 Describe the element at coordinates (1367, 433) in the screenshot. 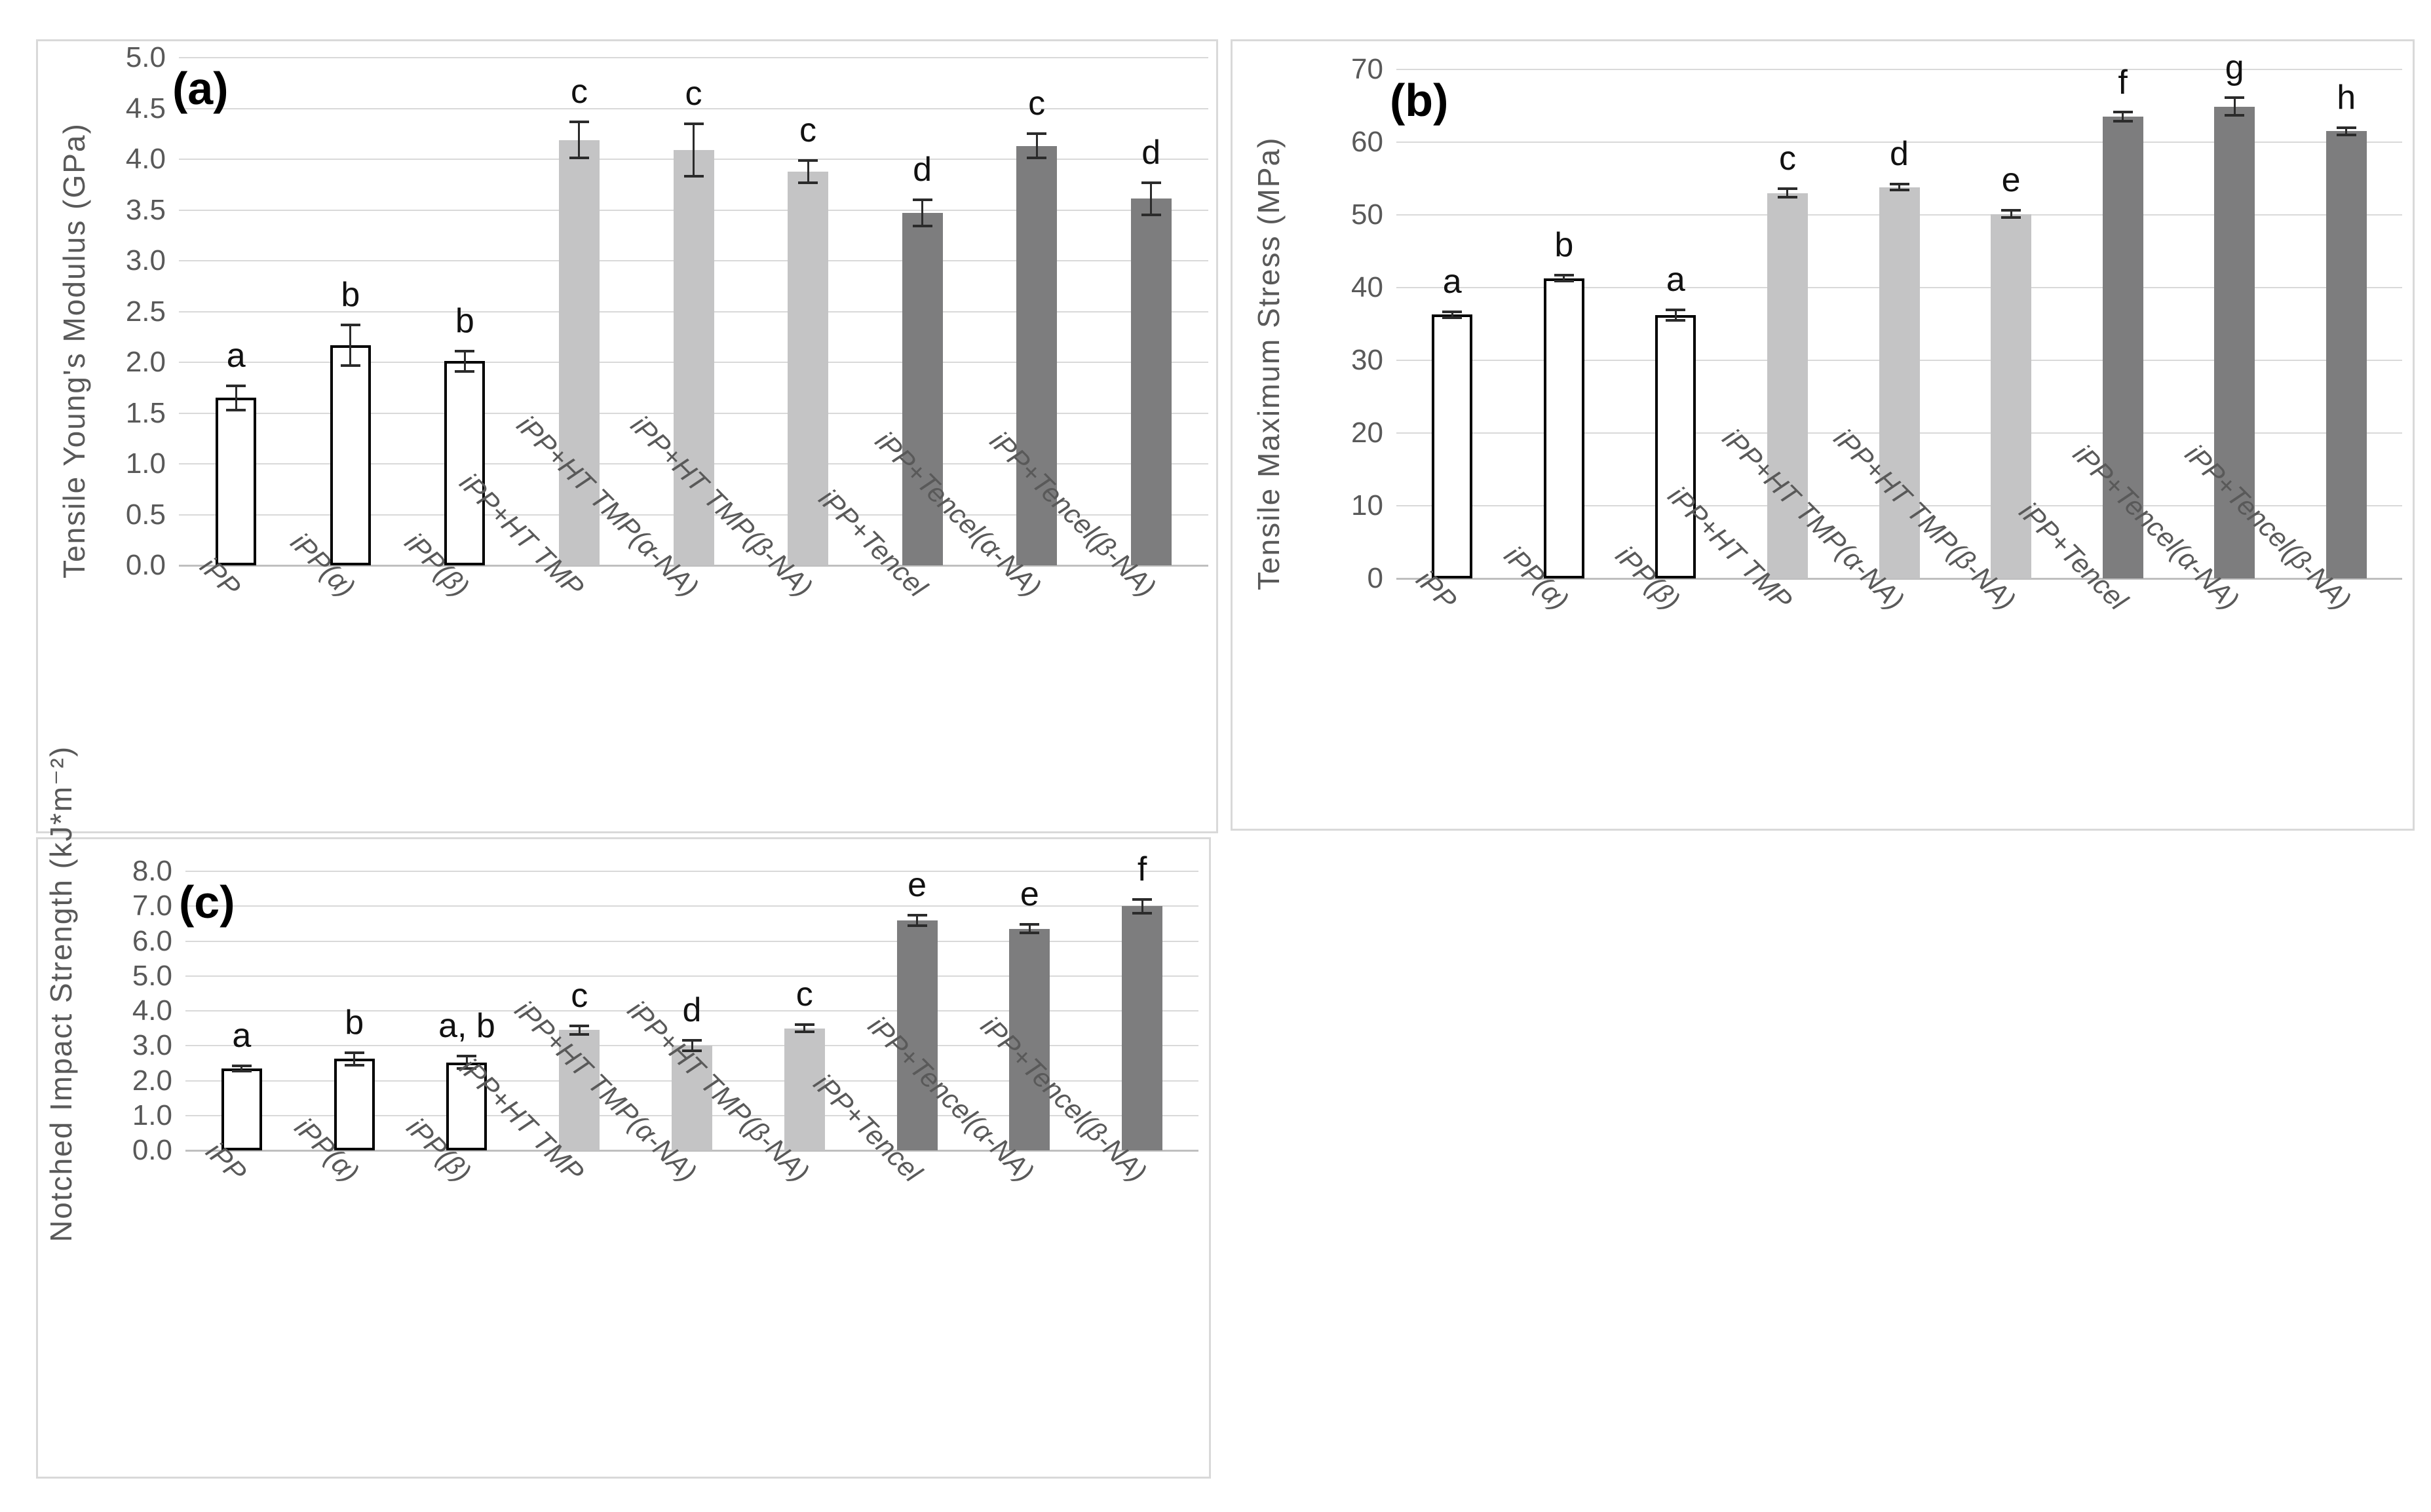

I see `y-tick-label: 20` at that location.